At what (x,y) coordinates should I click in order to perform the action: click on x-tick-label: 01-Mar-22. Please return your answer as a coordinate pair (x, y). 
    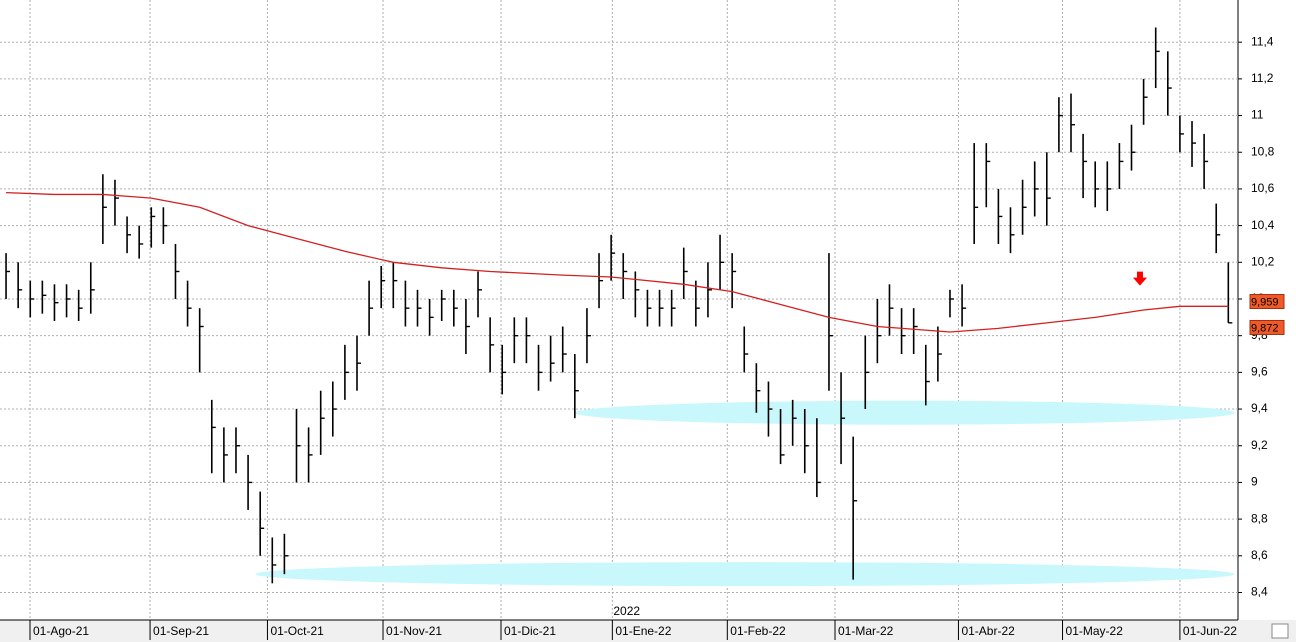
    Looking at the image, I should click on (866, 631).